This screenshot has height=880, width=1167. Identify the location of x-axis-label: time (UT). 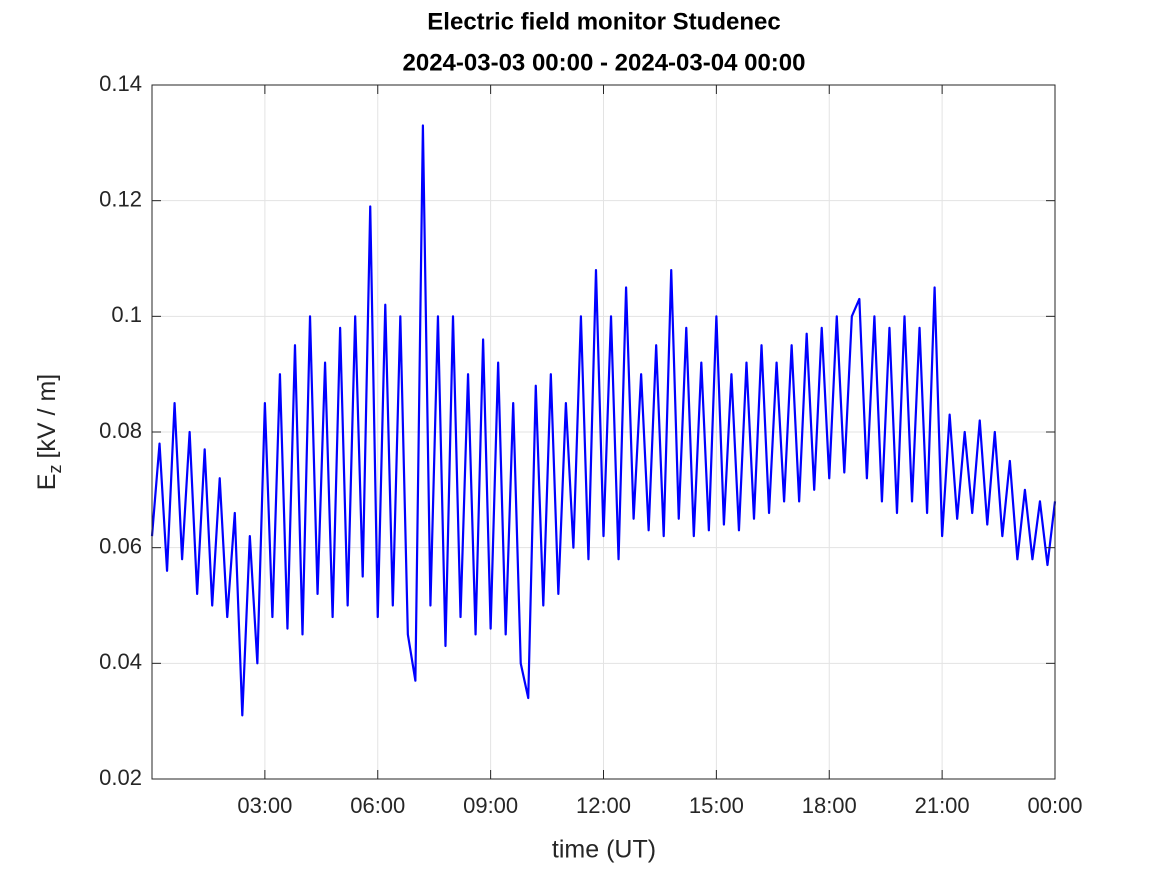
(604, 850).